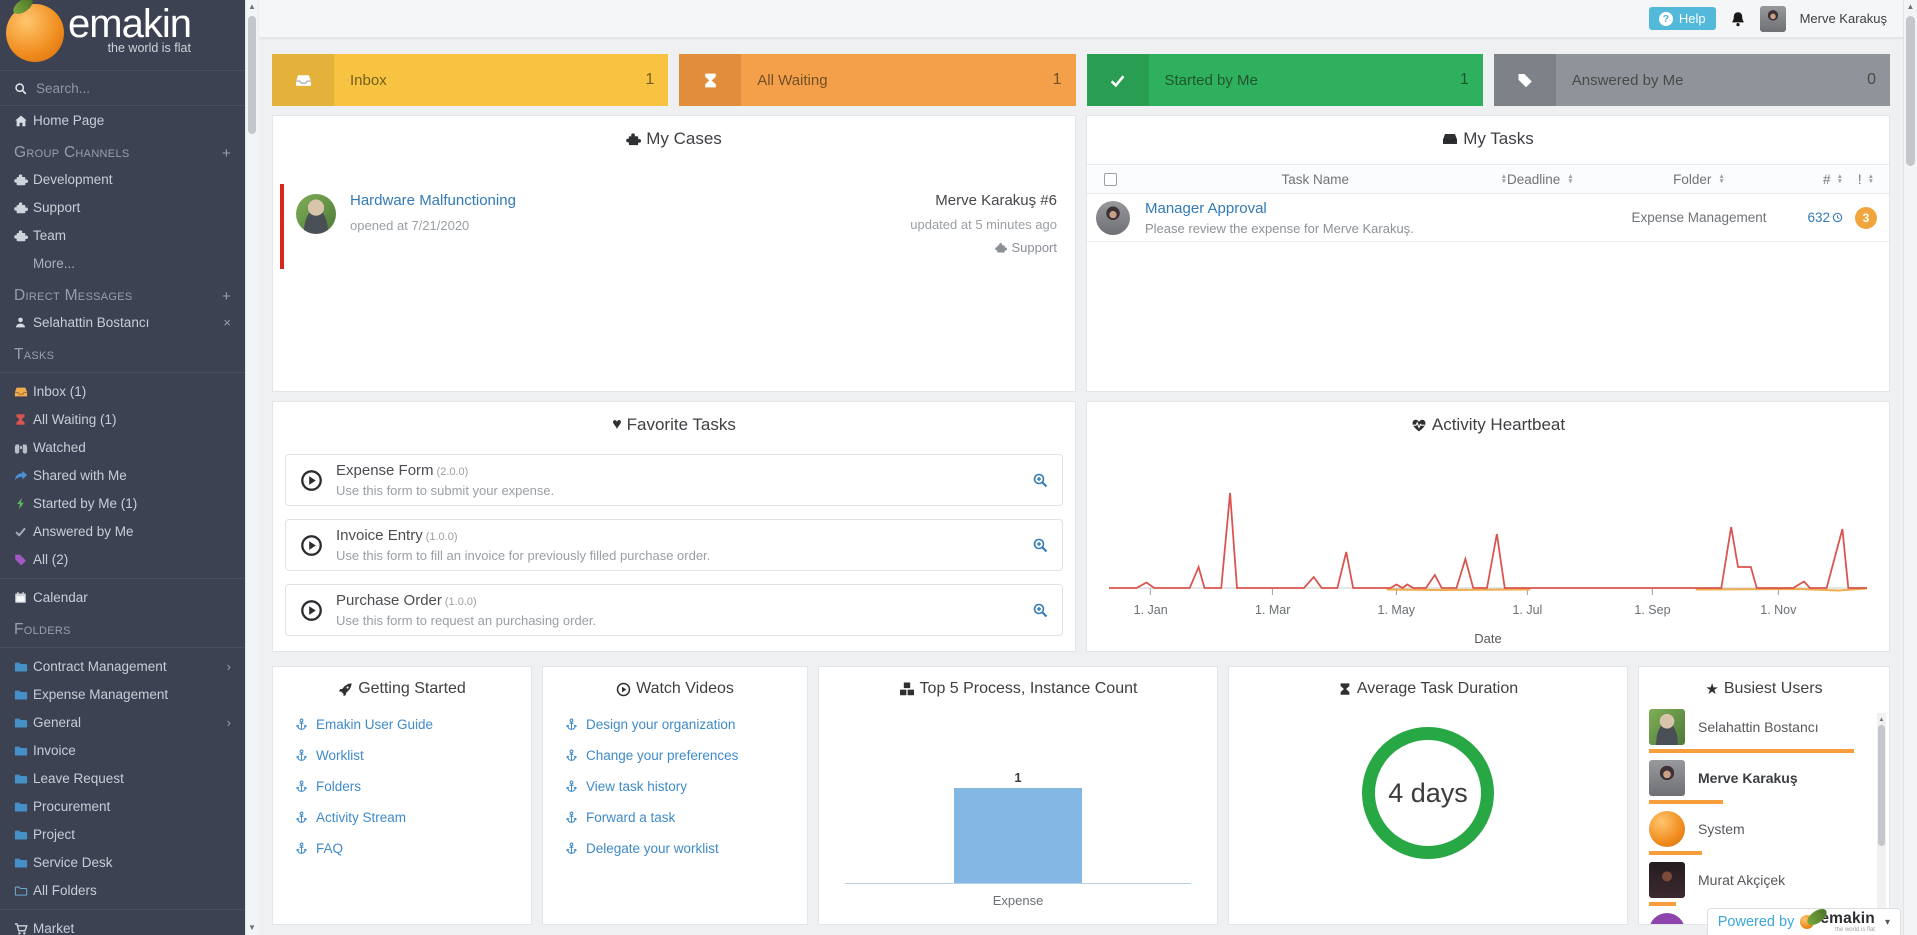 This screenshot has height=935, width=1917. Describe the element at coordinates (122, 694) in the screenshot. I see `sidebar-folder-expense-management: Expense Management` at that location.